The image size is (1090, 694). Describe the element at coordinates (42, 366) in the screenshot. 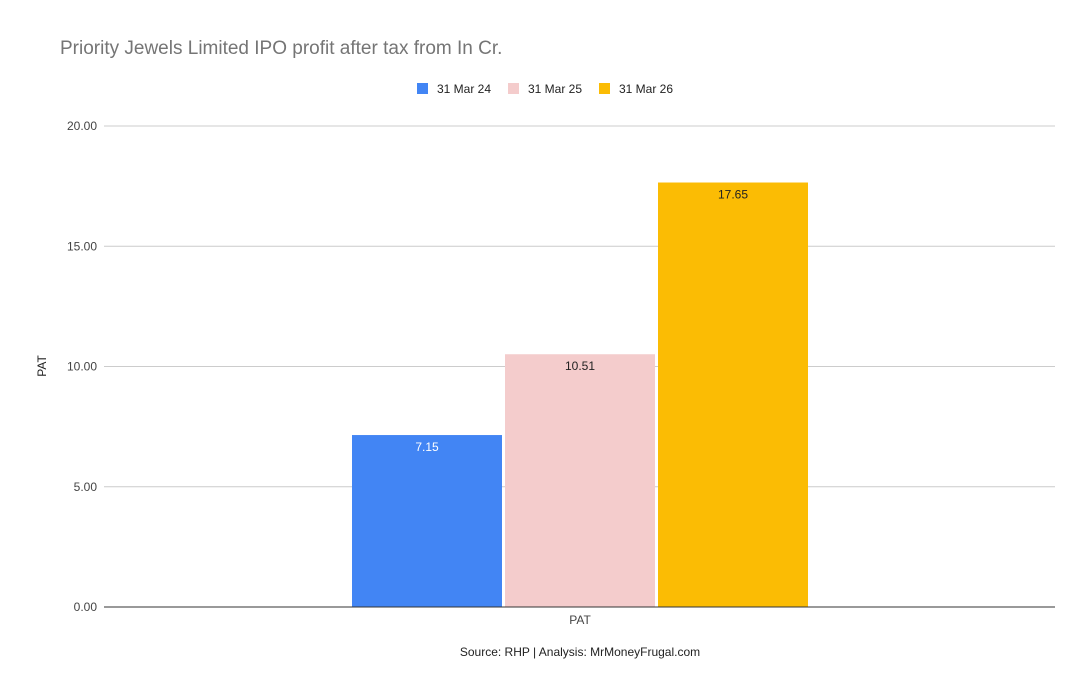

I see `y-axis-title: PAT` at that location.